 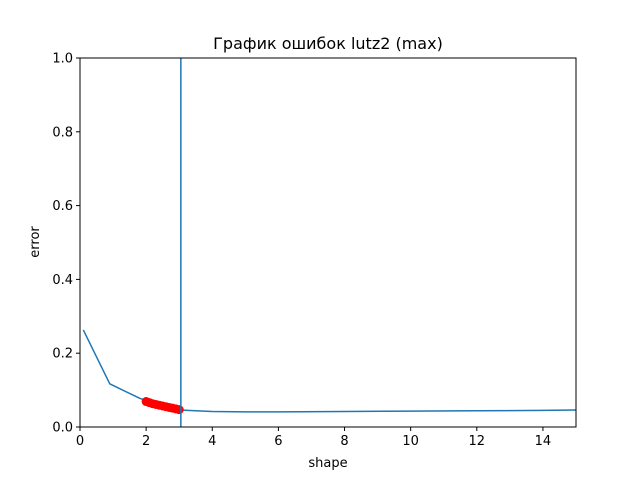 I want to click on x-tick-label: 2, so click(x=146, y=441).